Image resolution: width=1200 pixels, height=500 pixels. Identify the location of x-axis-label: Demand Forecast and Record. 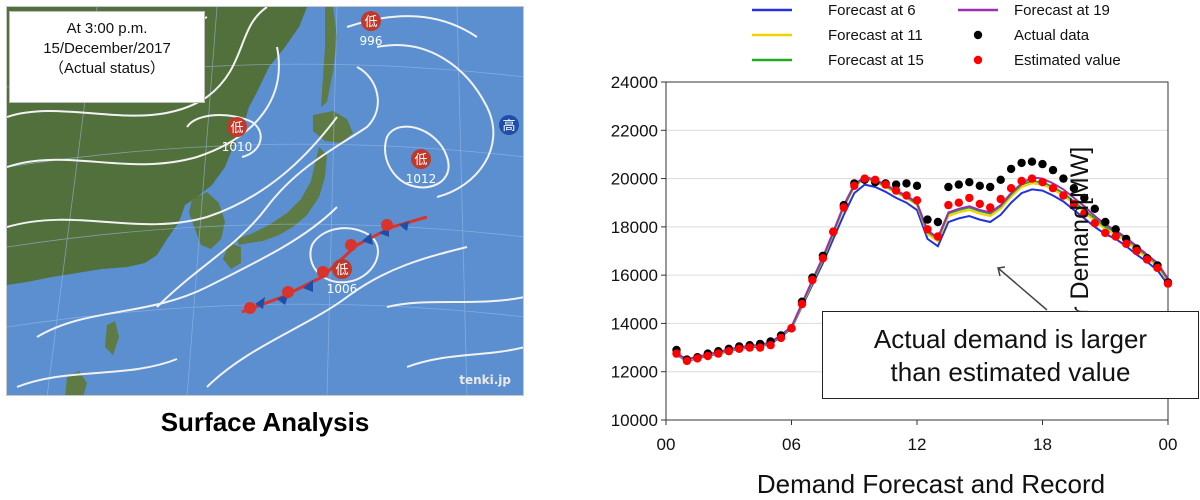
(931, 484).